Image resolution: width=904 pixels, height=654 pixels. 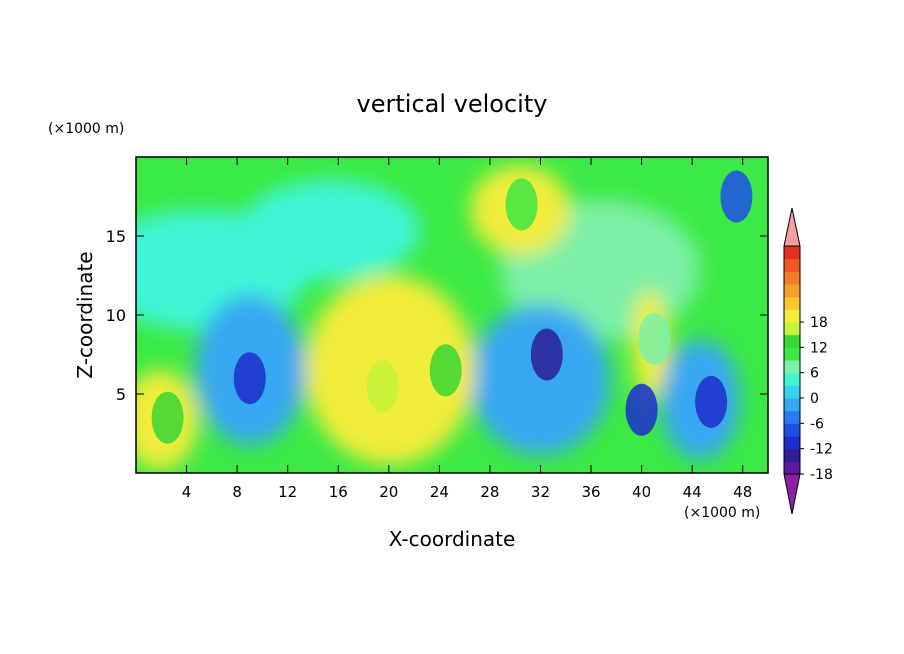 What do you see at coordinates (452, 104) in the screenshot?
I see `chart-title: vertical velocity` at bounding box center [452, 104].